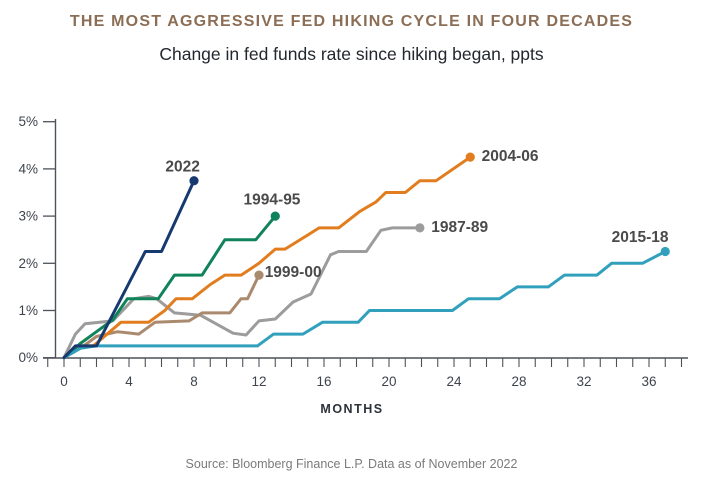 Image resolution: width=703 pixels, height=484 pixels. What do you see at coordinates (583, 381) in the screenshot?
I see `x-tick-label: 32` at bounding box center [583, 381].